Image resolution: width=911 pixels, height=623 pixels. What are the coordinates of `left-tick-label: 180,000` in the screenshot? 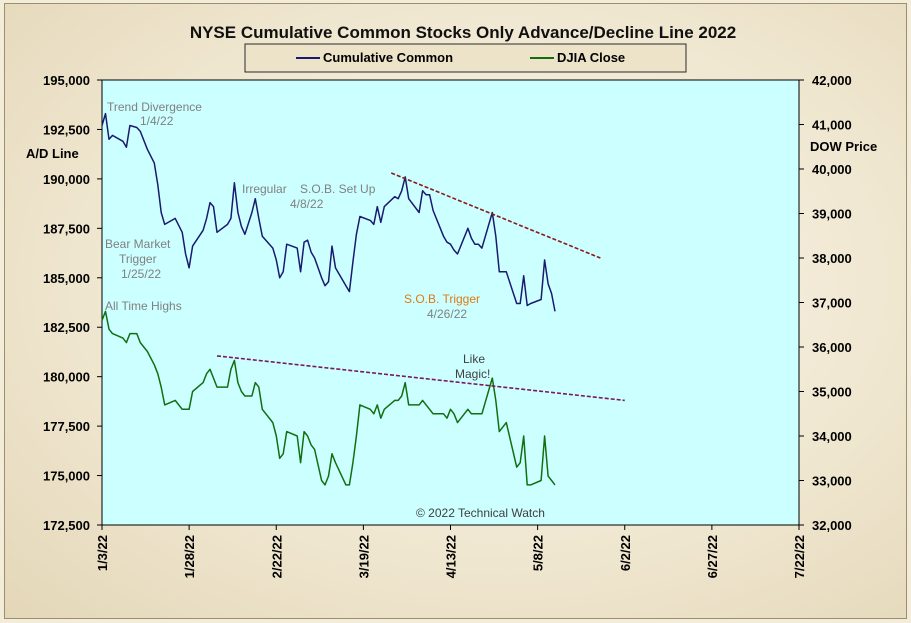 It's located at (66, 377).